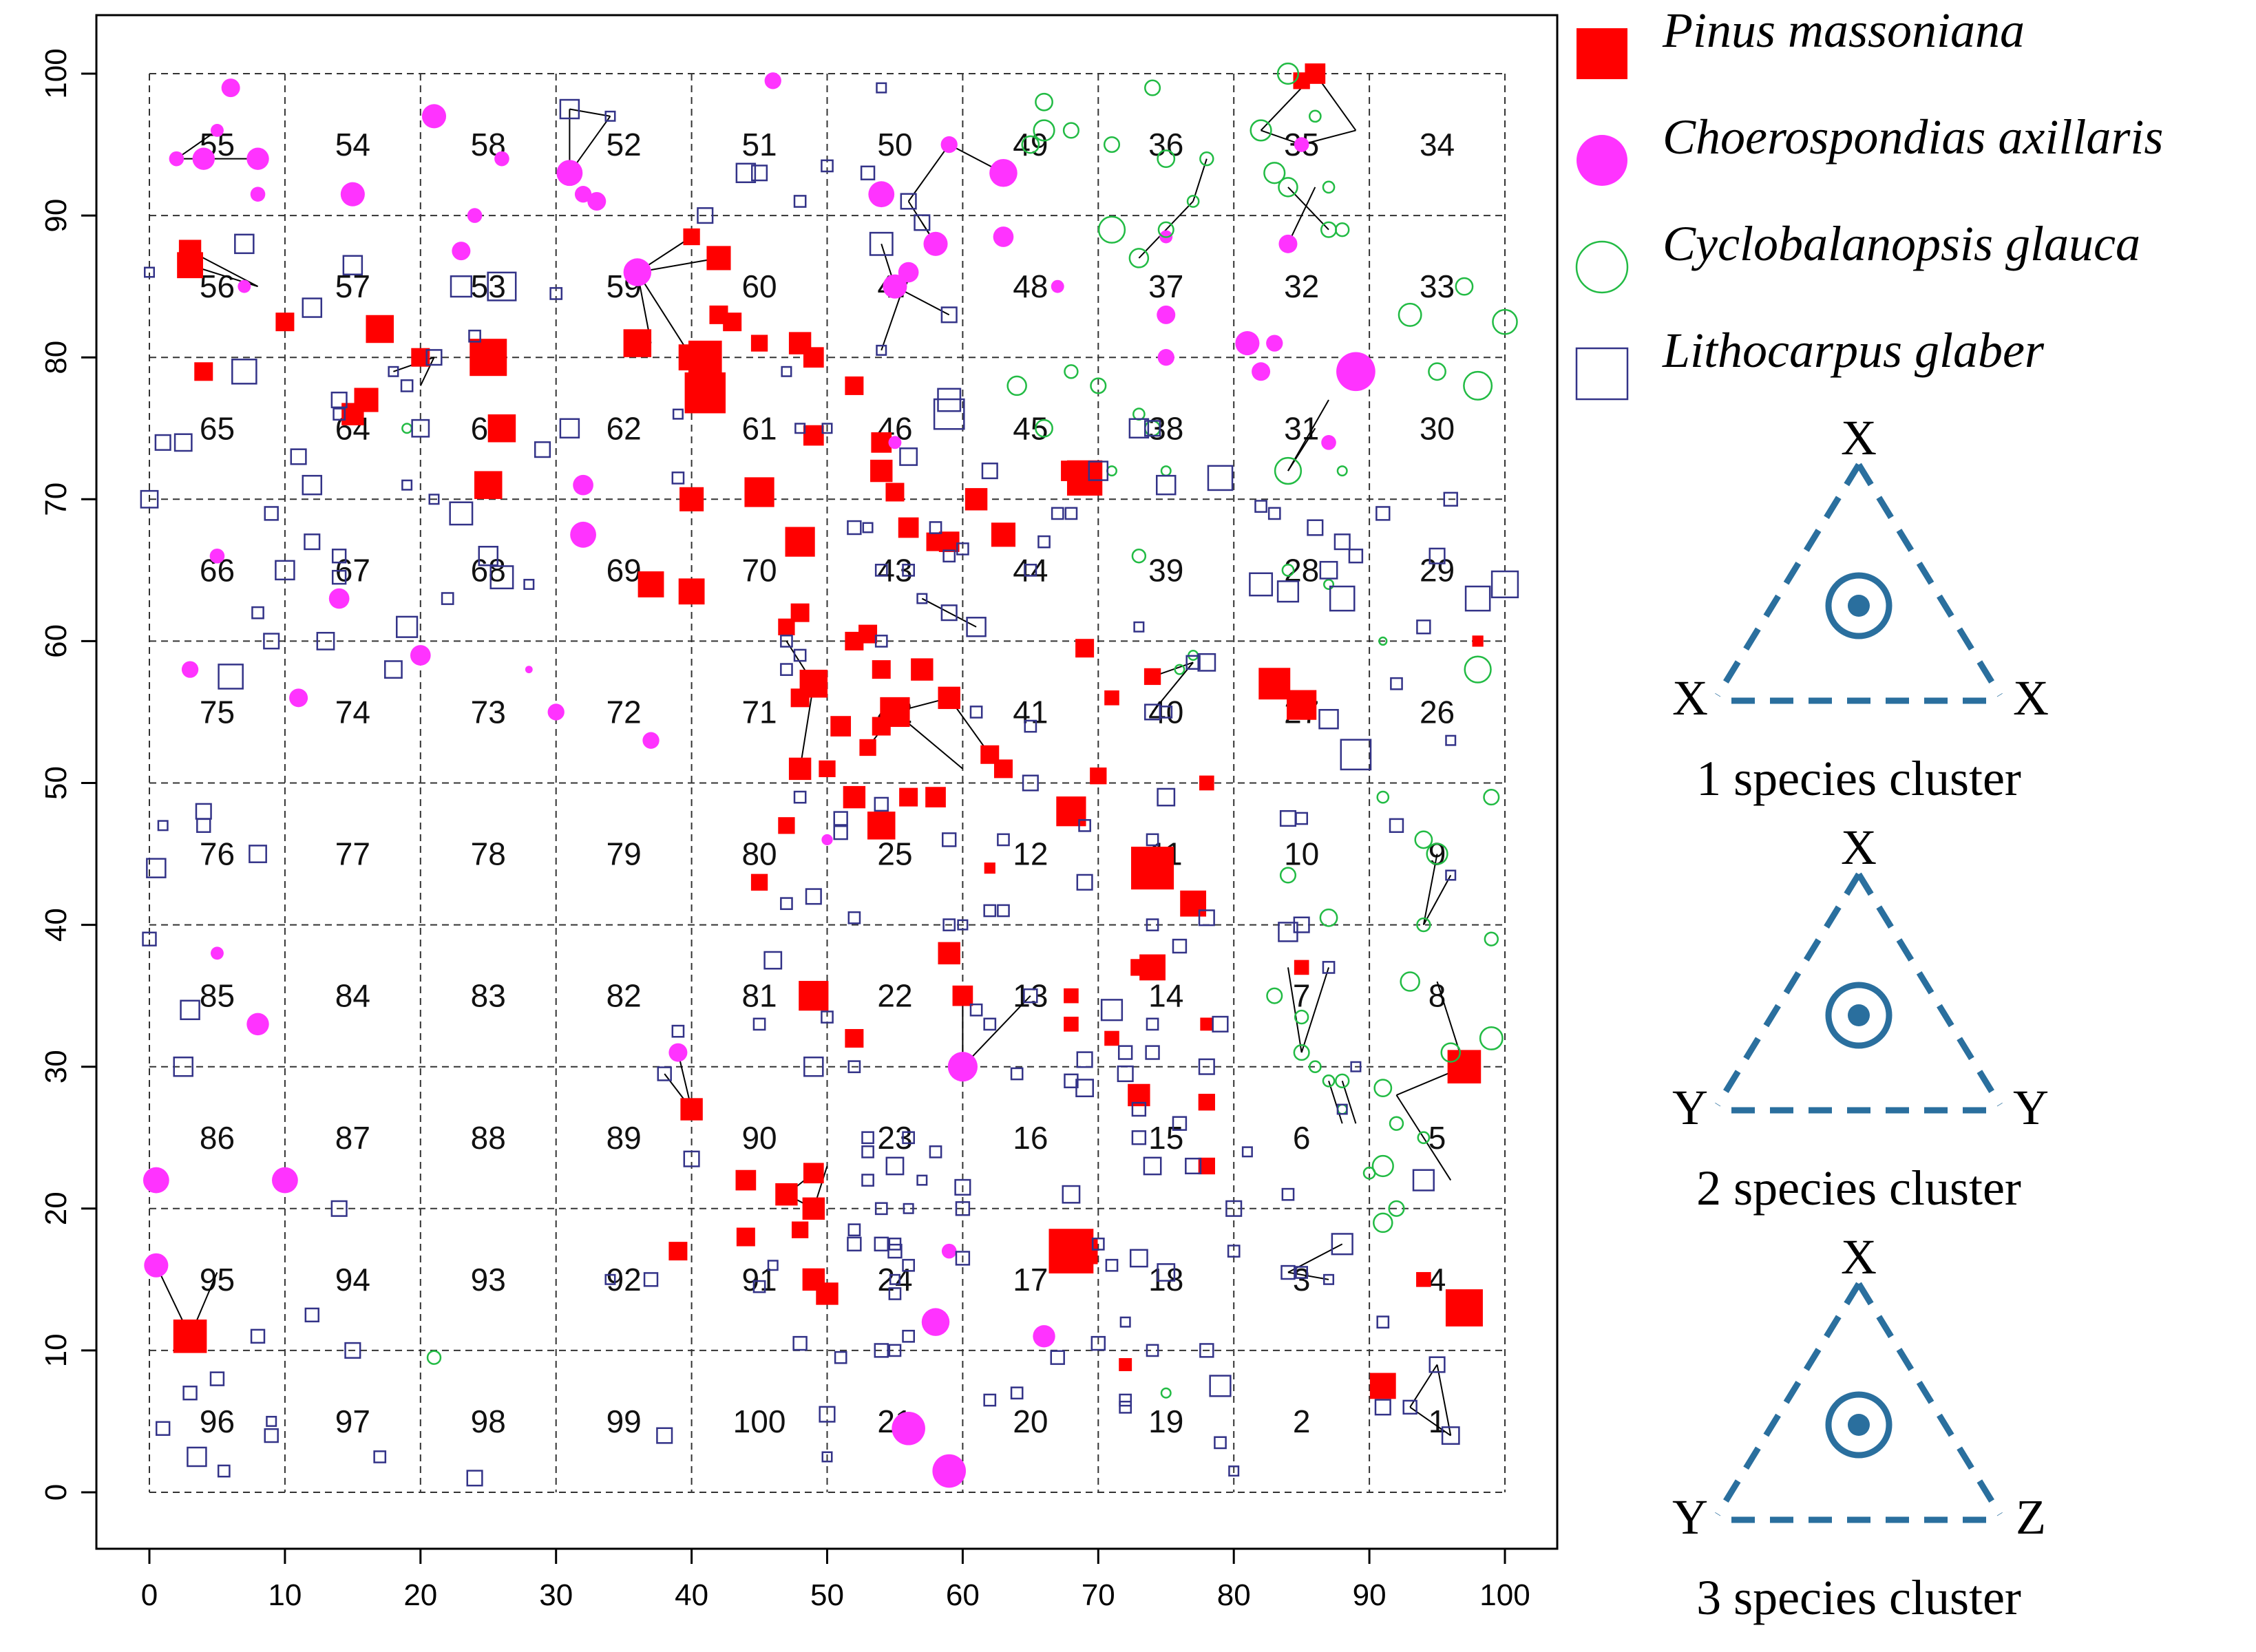  What do you see at coordinates (1859, 606) in the screenshot?
I see `target-center-icon` at bounding box center [1859, 606].